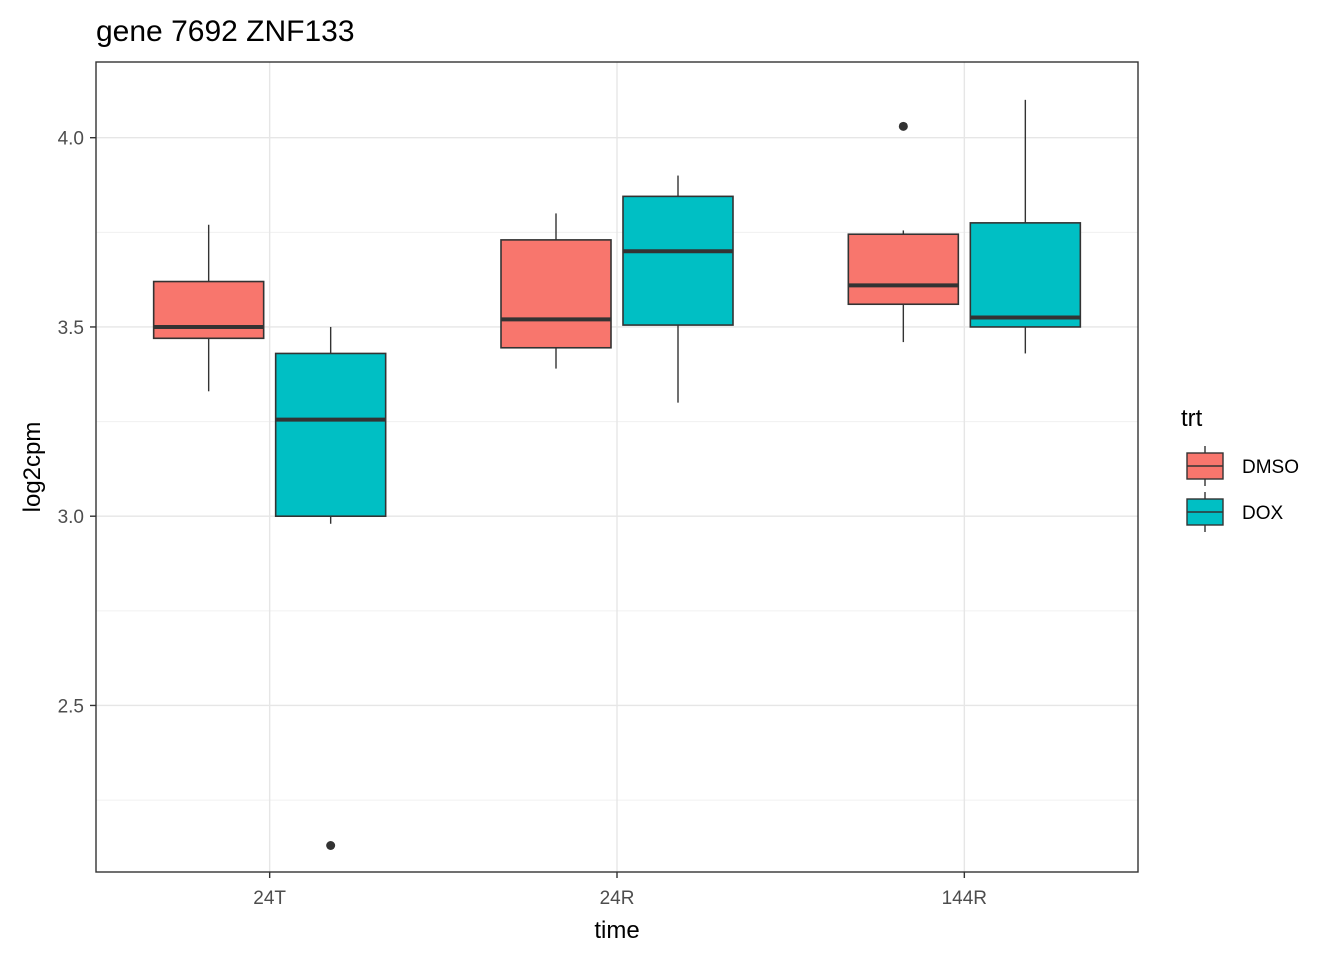 This screenshot has width=1344, height=960. What do you see at coordinates (1235, 512) in the screenshot?
I see `legend-item-dox: DOX` at bounding box center [1235, 512].